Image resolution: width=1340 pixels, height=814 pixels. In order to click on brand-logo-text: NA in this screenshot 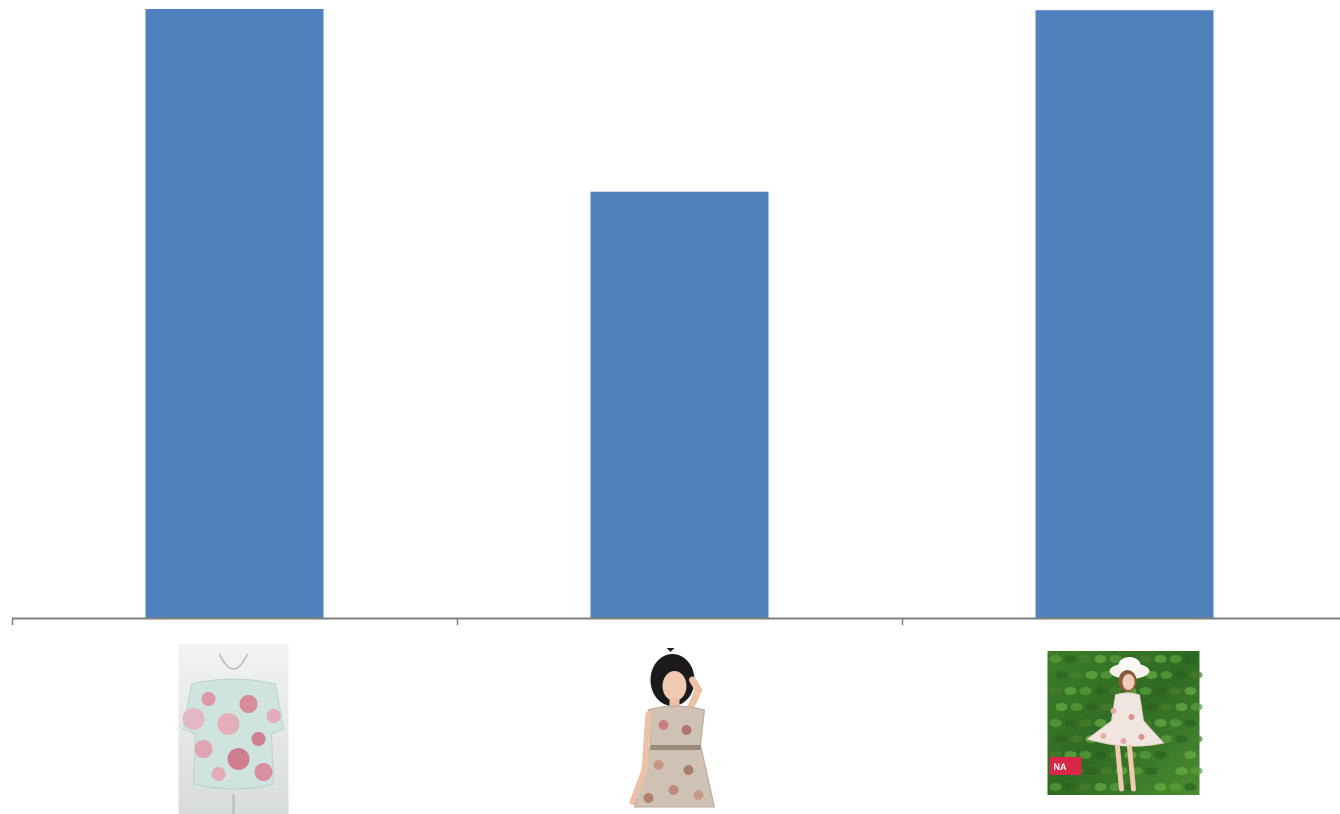, I will do `click(1060, 767)`.